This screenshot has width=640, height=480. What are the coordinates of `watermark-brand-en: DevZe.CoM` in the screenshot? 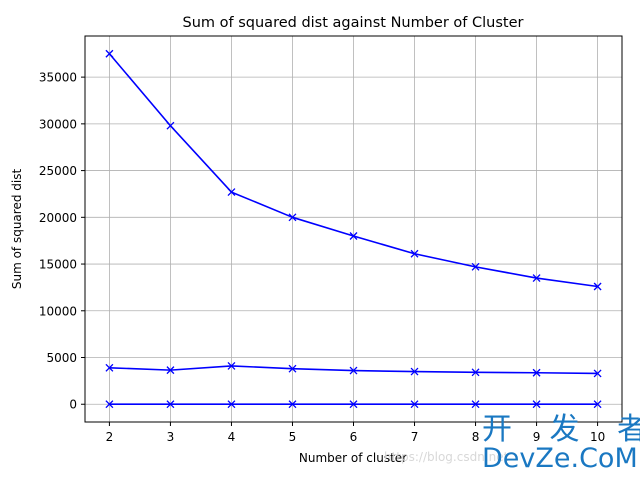 It's located at (560, 458).